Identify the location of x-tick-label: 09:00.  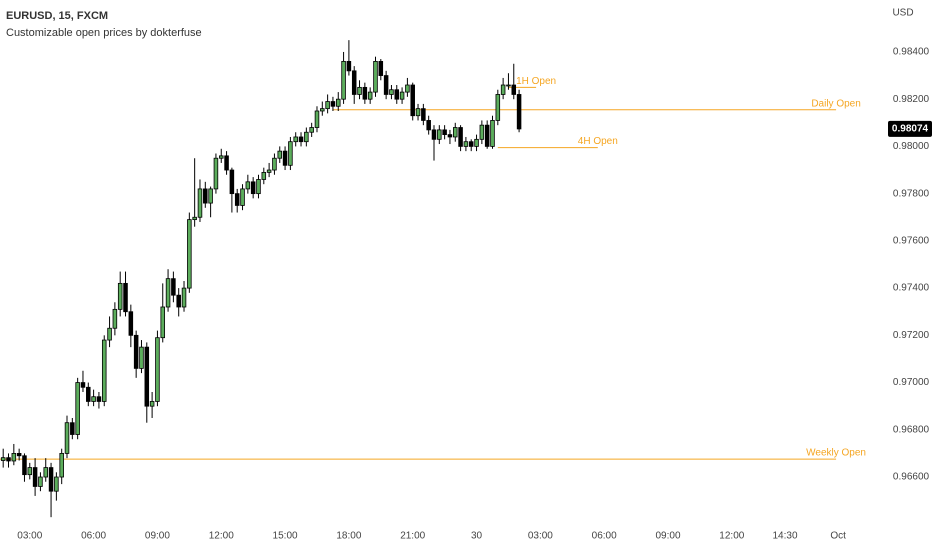
(157, 536).